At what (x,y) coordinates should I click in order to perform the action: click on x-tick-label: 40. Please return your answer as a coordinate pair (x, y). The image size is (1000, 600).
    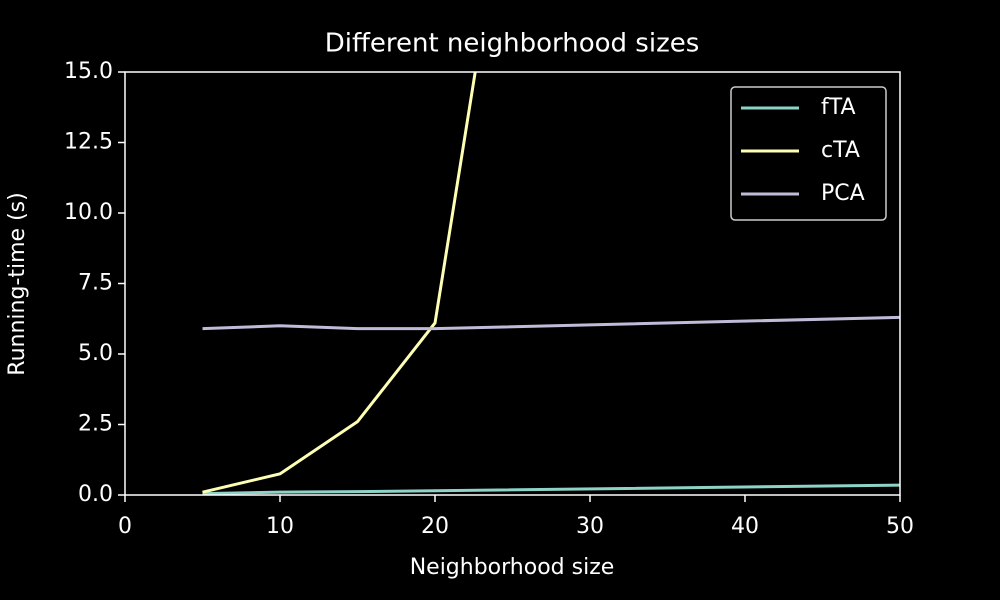
    Looking at the image, I should click on (745, 526).